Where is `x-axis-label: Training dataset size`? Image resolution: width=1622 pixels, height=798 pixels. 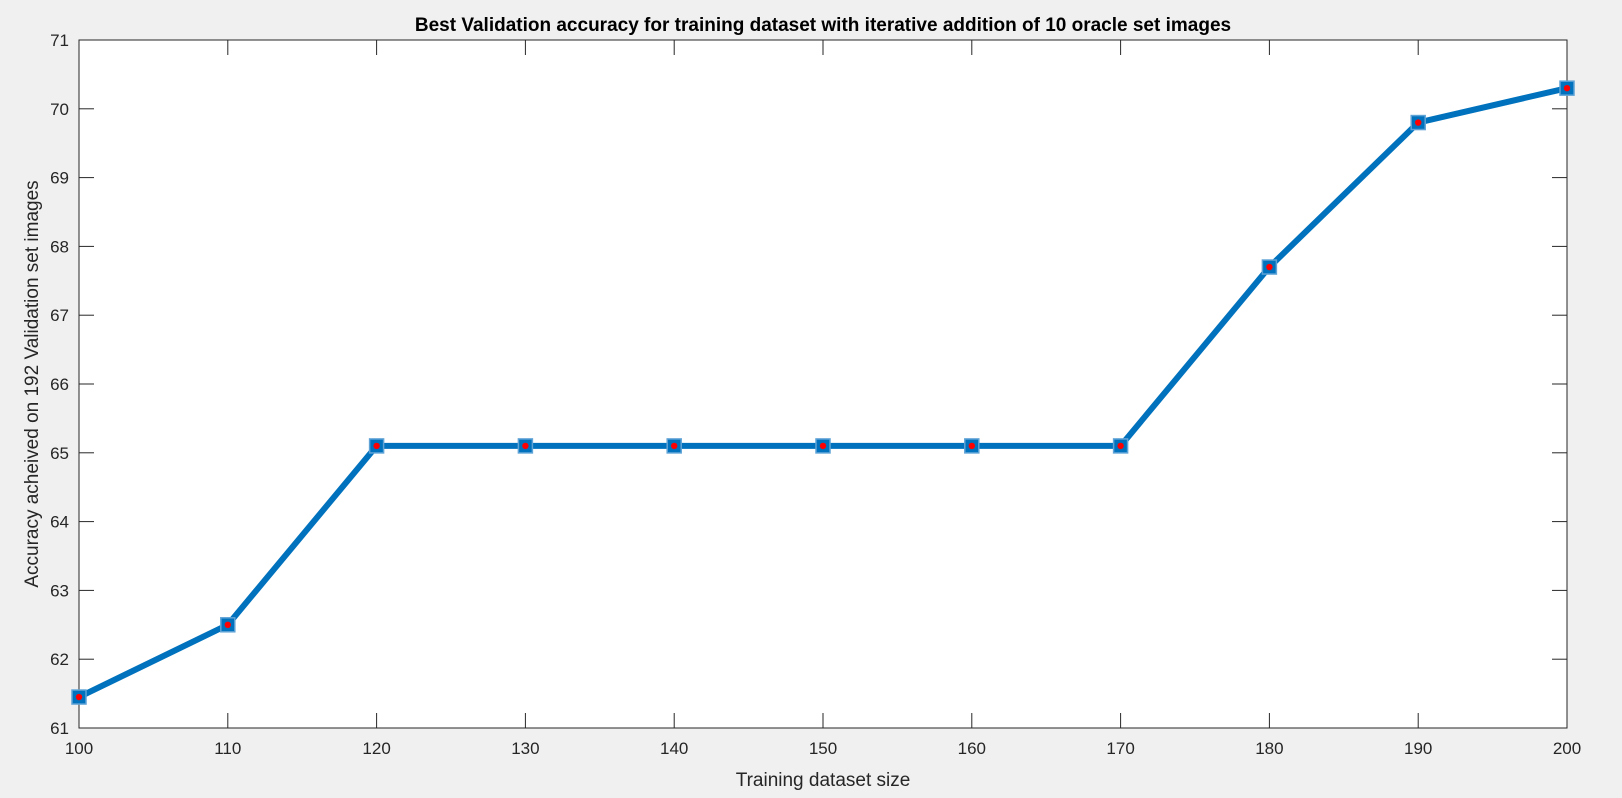 x-axis-label: Training dataset size is located at coordinates (823, 780).